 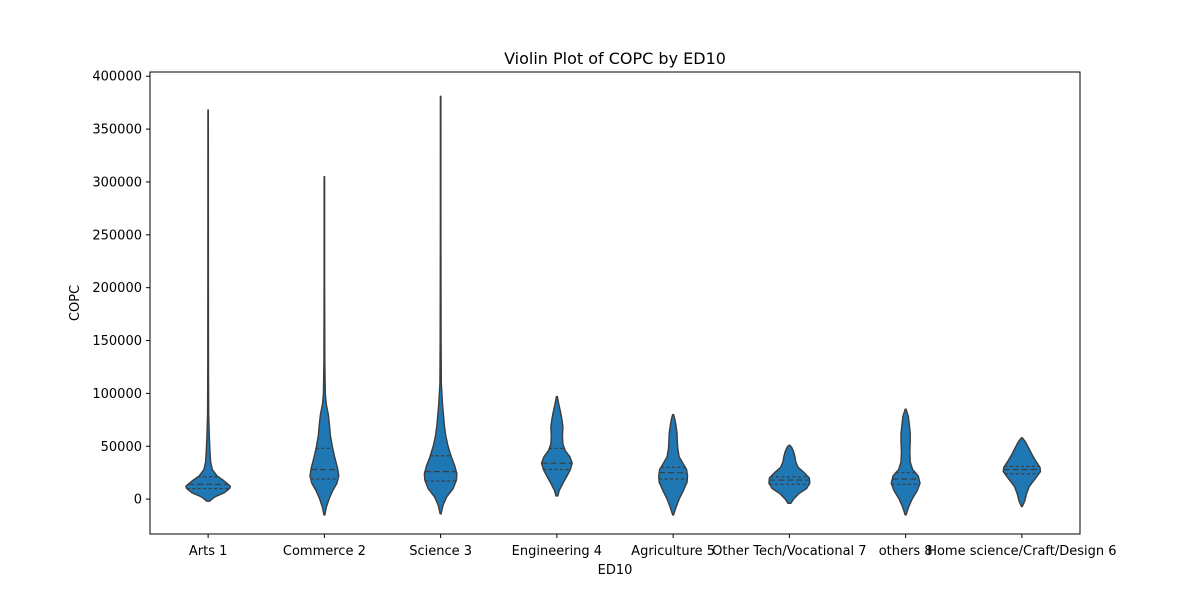 I want to click on y-tick-label-1: 50000, so click(x=121, y=447).